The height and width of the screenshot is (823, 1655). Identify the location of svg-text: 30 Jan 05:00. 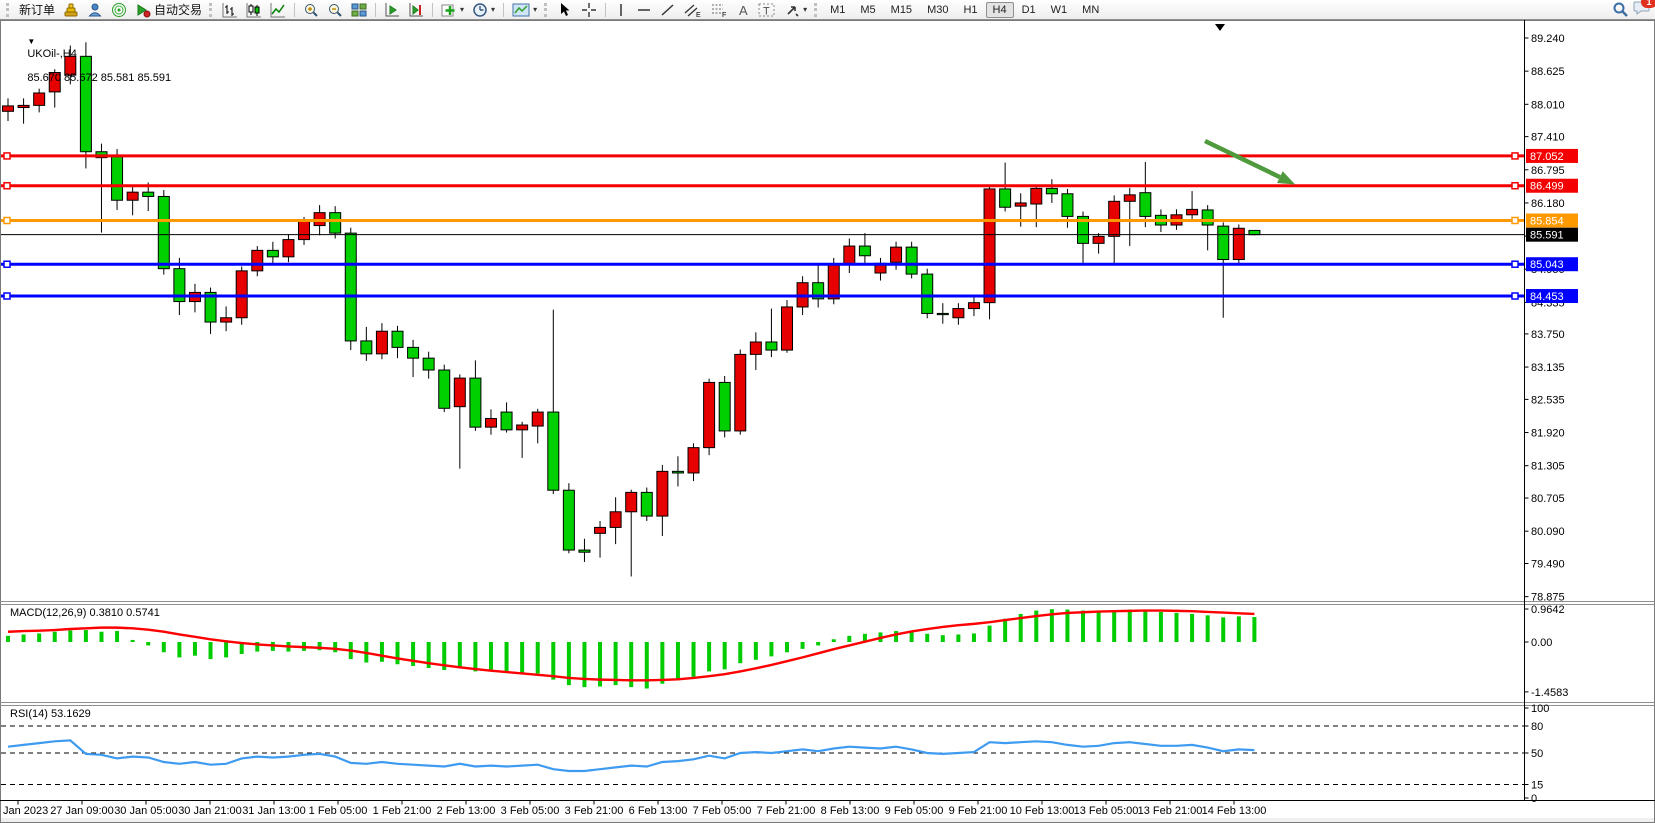
(146, 811).